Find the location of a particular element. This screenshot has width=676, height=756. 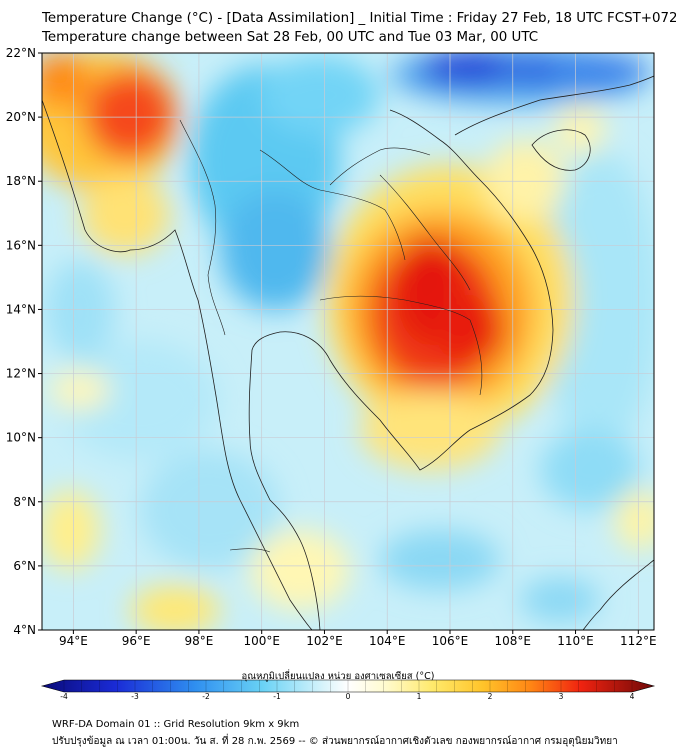

border-thailand-laos is located at coordinates (332, 205).